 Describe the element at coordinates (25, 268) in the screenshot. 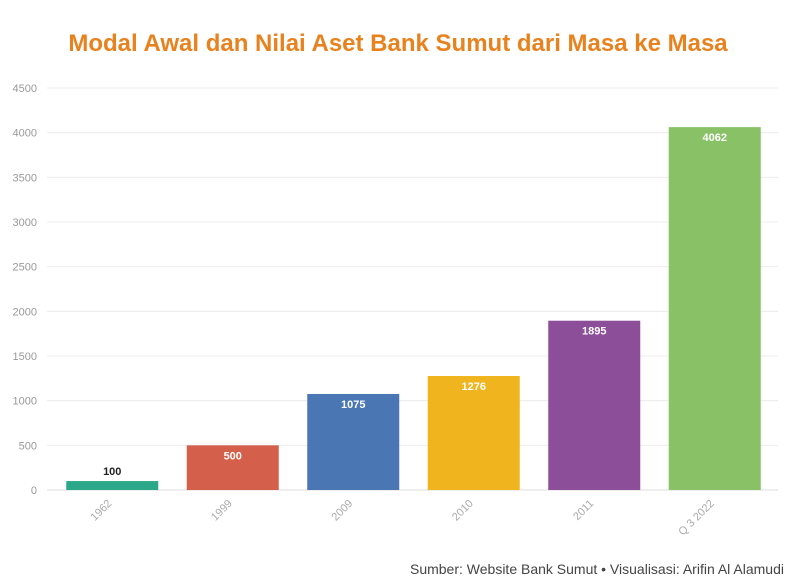

I see `y-tick-label: 2500` at that location.